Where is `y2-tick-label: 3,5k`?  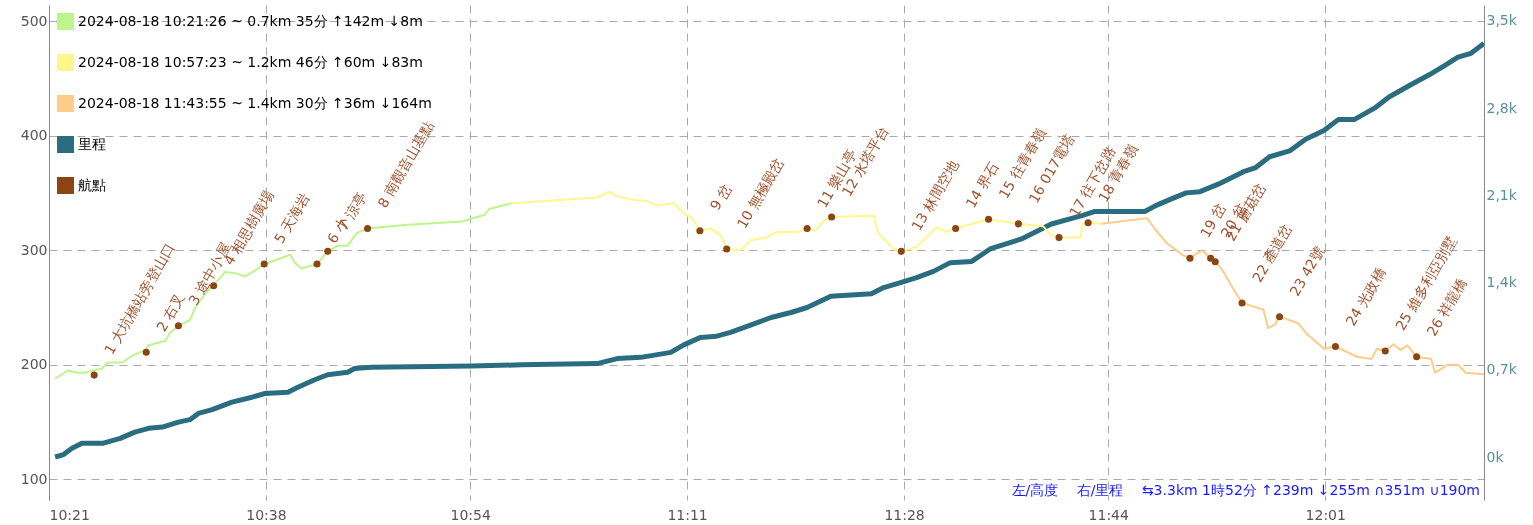
y2-tick-label: 3,5k is located at coordinates (1502, 20).